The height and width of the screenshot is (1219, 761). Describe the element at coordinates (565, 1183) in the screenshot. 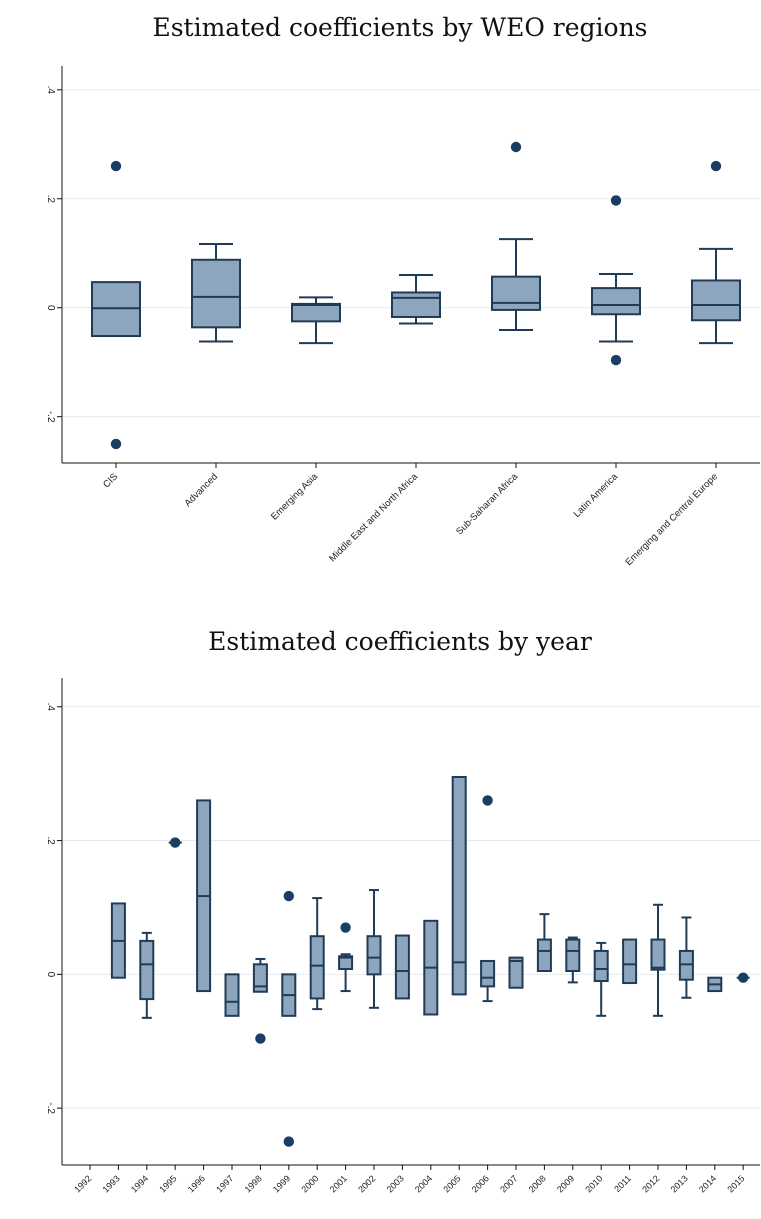

I see `x-tick-label-2009: 2009` at that location.